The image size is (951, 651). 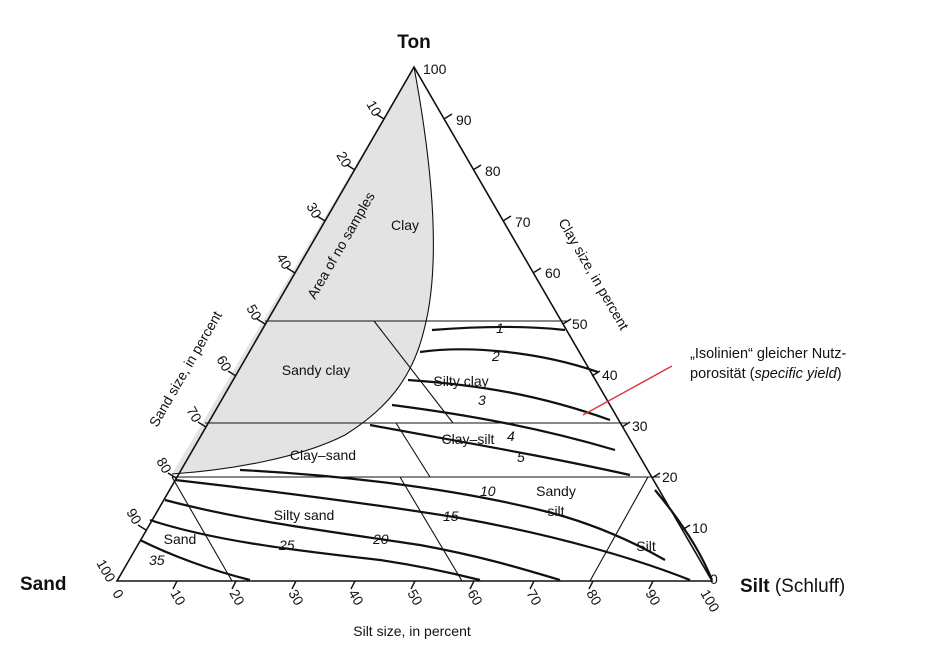 What do you see at coordinates (304, 515) in the screenshot?
I see `region-silty-sand: Silty sand` at bounding box center [304, 515].